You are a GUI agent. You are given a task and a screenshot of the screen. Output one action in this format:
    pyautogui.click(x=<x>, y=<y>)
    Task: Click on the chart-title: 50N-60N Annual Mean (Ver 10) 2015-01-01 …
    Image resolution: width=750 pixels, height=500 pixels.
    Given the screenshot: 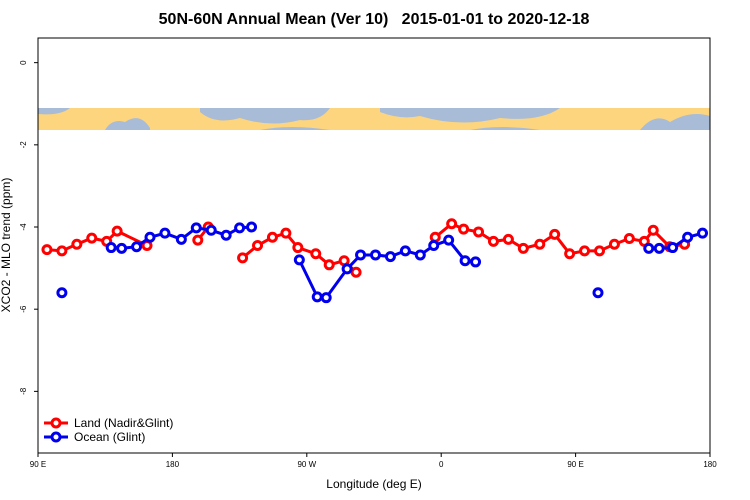 What is the action you would take?
    pyautogui.click(x=374, y=19)
    